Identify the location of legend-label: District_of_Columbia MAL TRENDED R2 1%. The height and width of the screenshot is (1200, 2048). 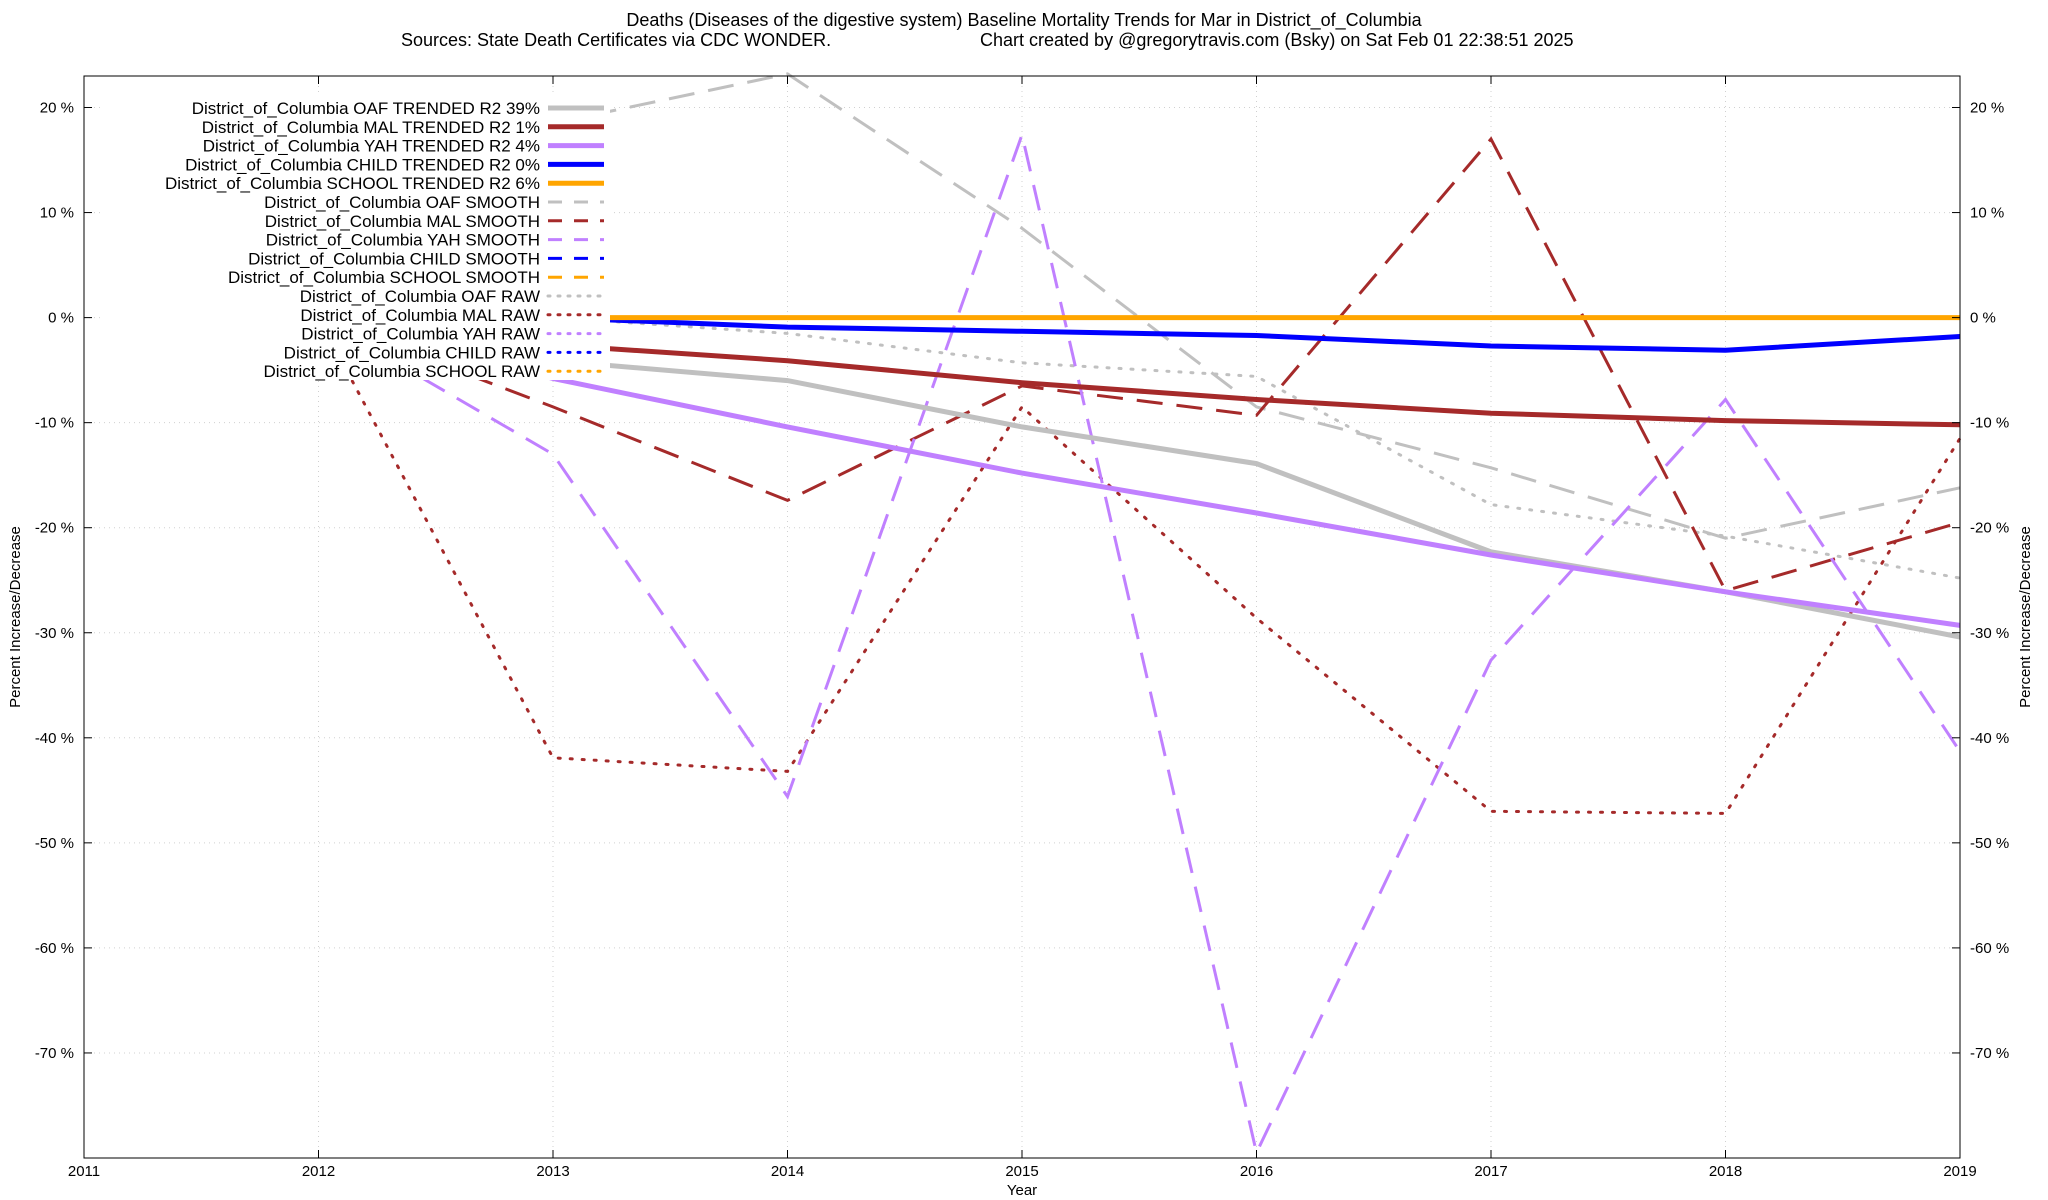
(371, 127).